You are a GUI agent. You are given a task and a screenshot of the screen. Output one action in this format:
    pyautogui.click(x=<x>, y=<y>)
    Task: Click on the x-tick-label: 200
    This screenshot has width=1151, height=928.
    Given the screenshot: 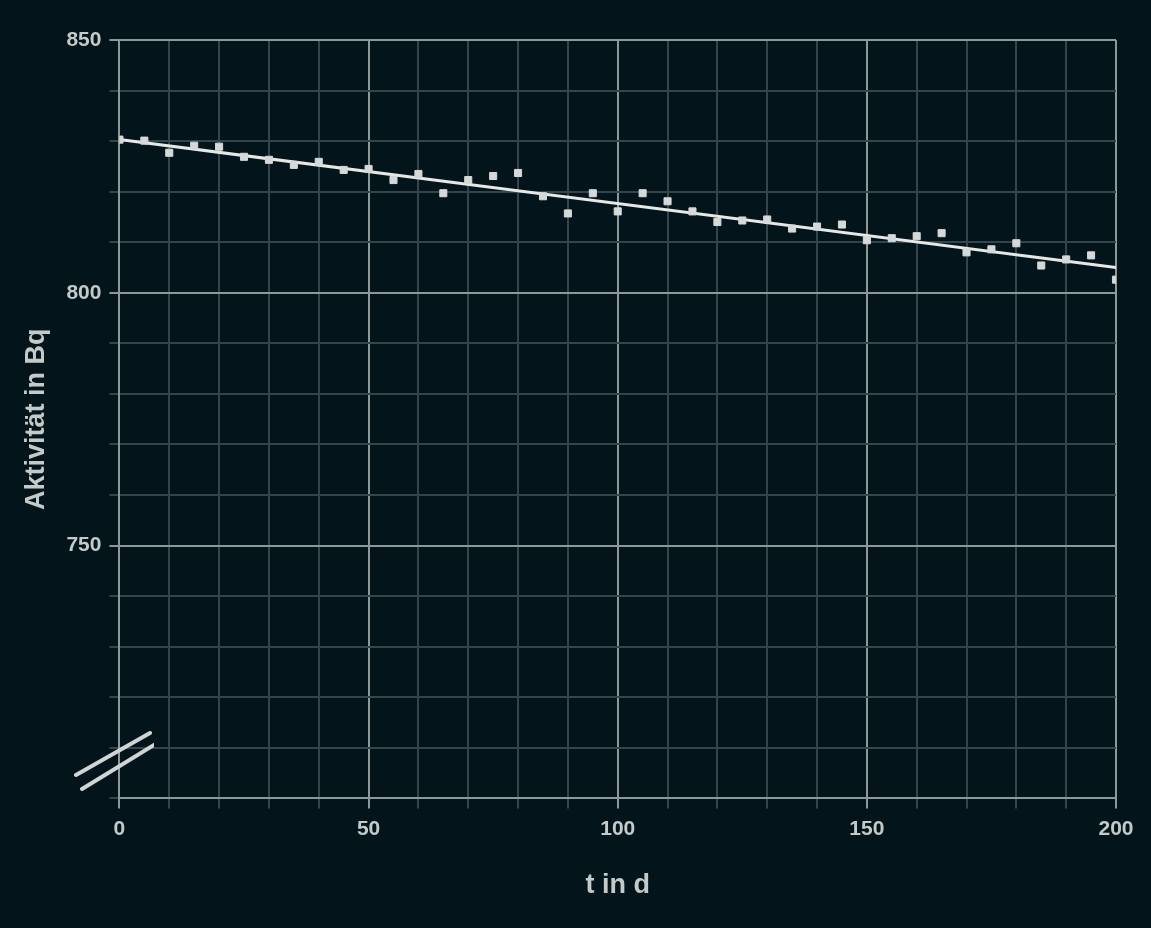 What is the action you would take?
    pyautogui.click(x=1116, y=827)
    